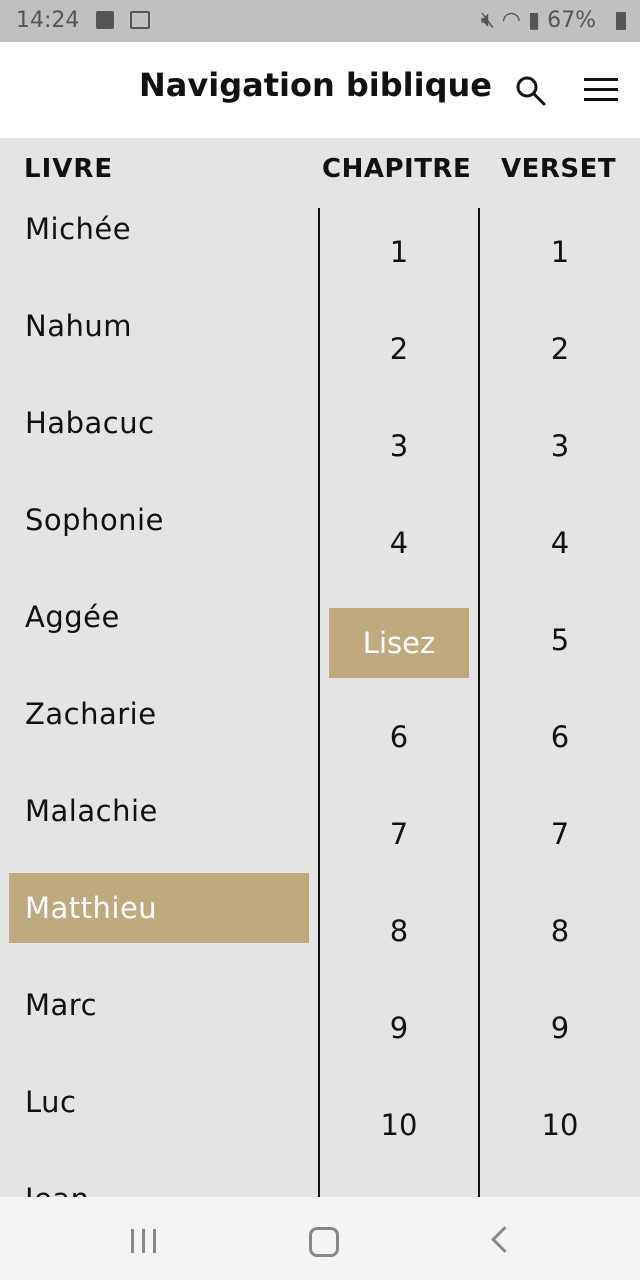  I want to click on book-item-selected: Matthieu, so click(159, 908).